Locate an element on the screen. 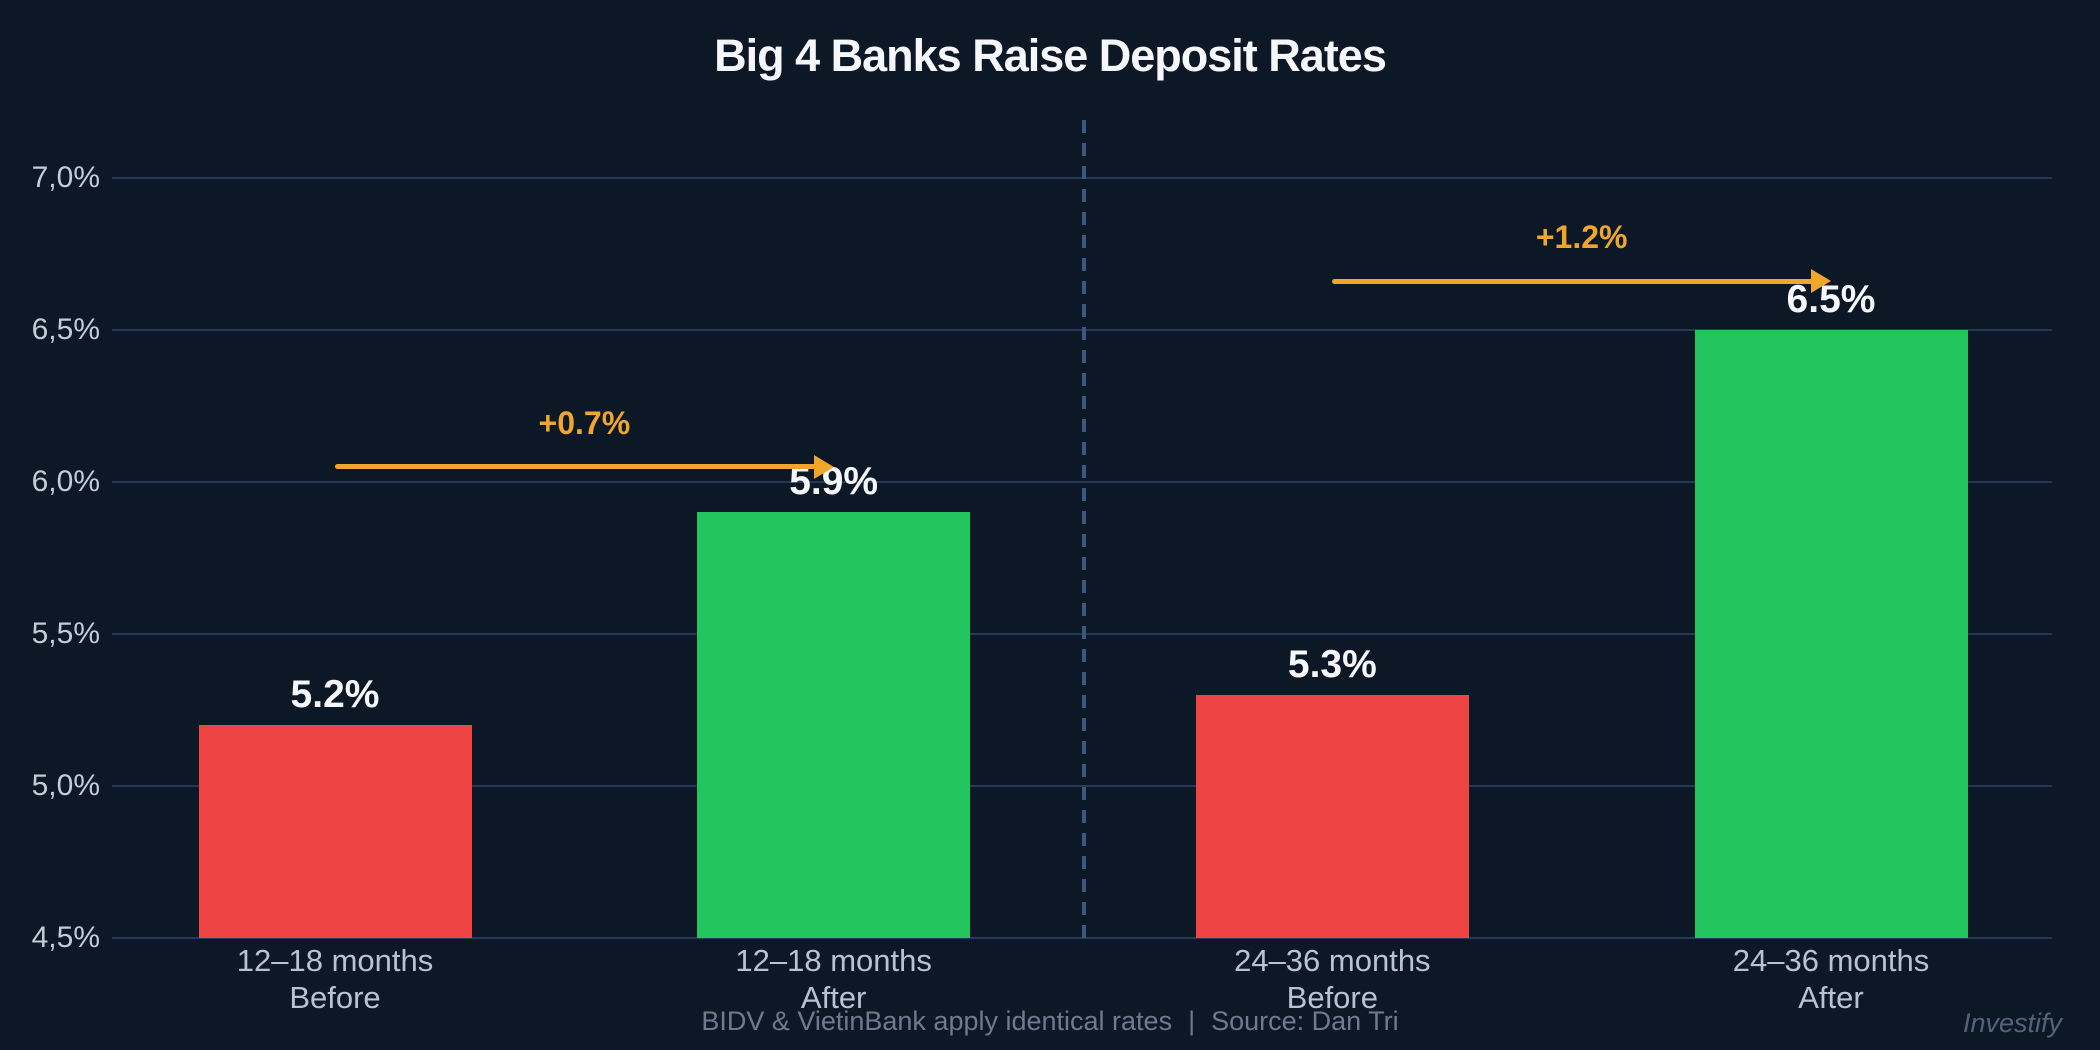 The height and width of the screenshot is (1050, 2100). group-divider-line is located at coordinates (1084, 529).